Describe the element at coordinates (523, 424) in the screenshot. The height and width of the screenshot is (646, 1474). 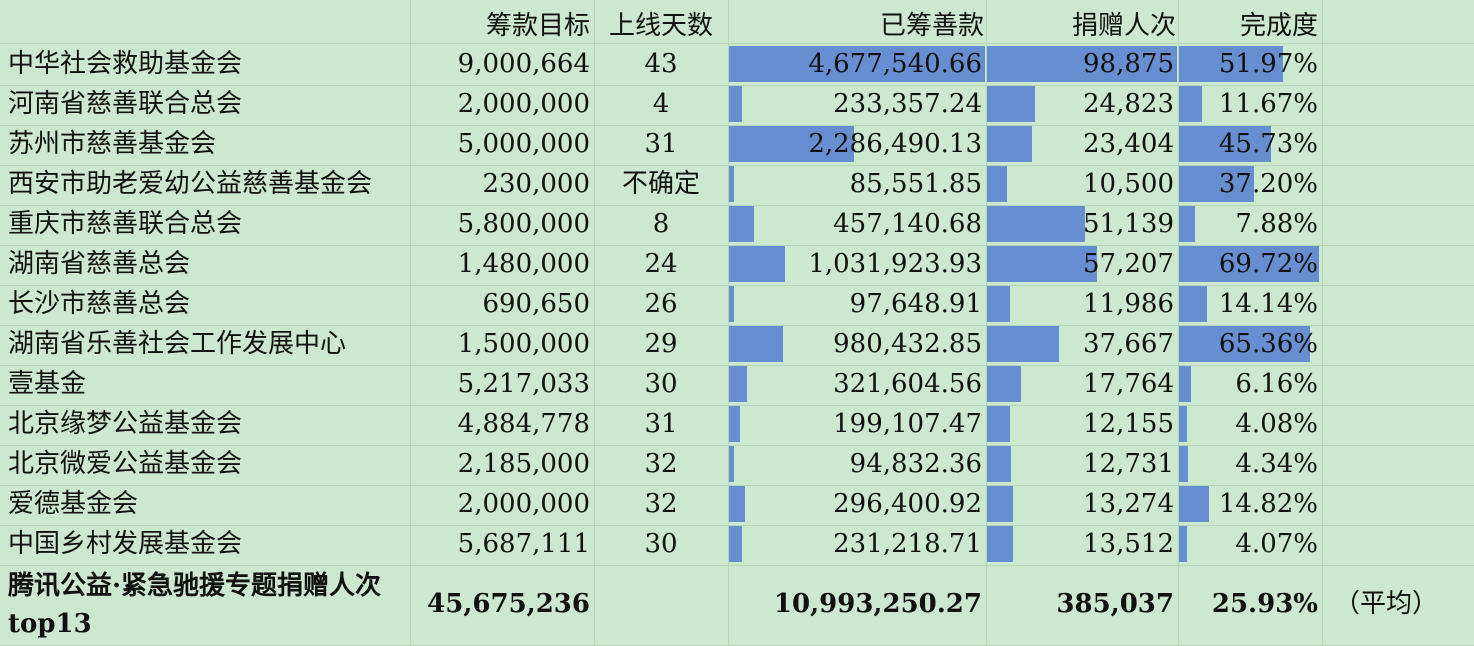
I see `target-value: 4,884,778` at that location.